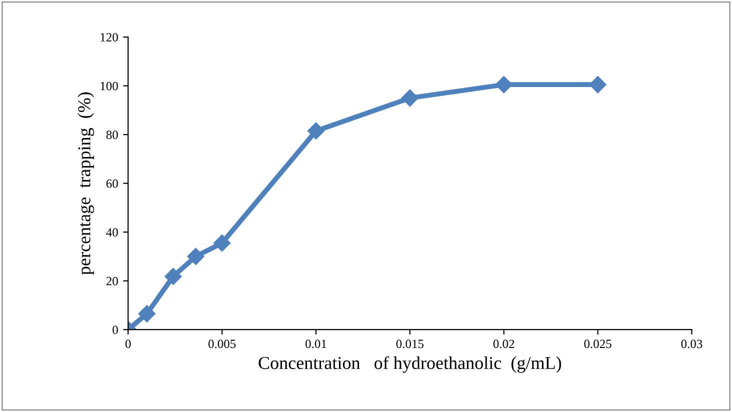  Describe the element at coordinates (112, 135) in the screenshot. I see `y-tick-label: 80` at that location.